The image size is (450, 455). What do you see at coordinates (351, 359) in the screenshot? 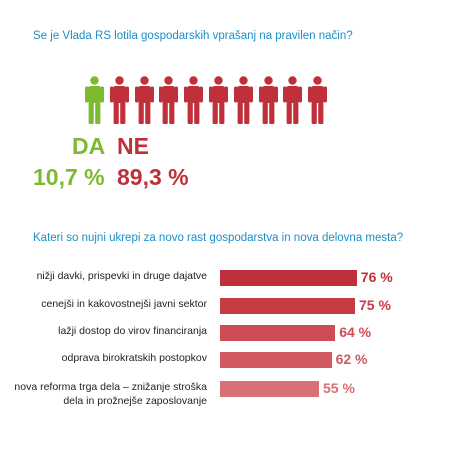
I see `value-label: 62 %` at bounding box center [351, 359].